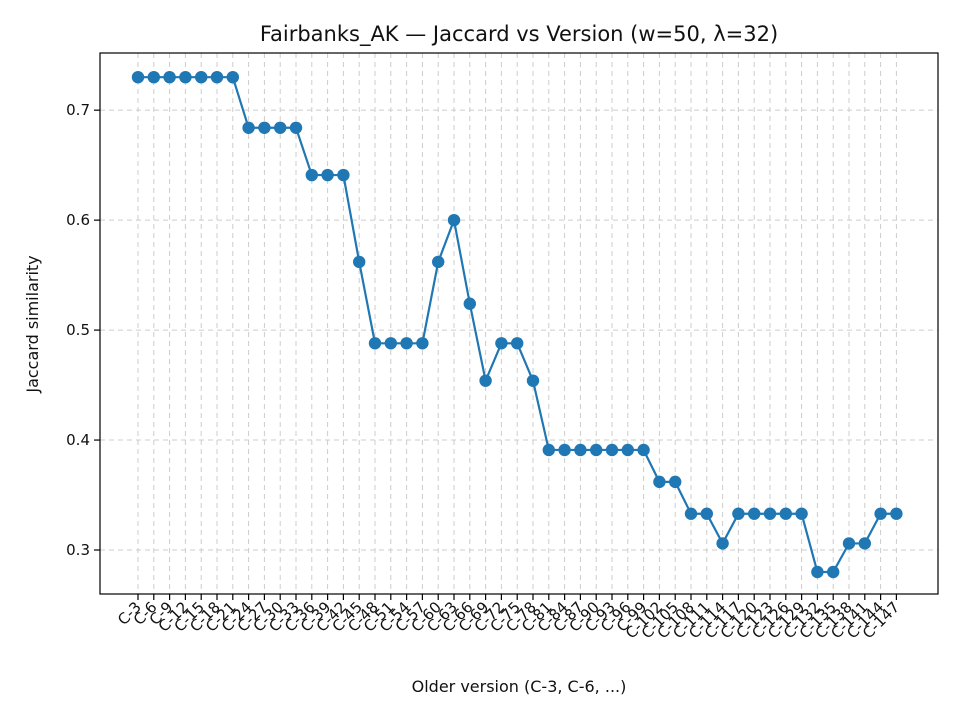  Describe the element at coordinates (78, 220) in the screenshot. I see `y-tick-label: 0.6` at that location.